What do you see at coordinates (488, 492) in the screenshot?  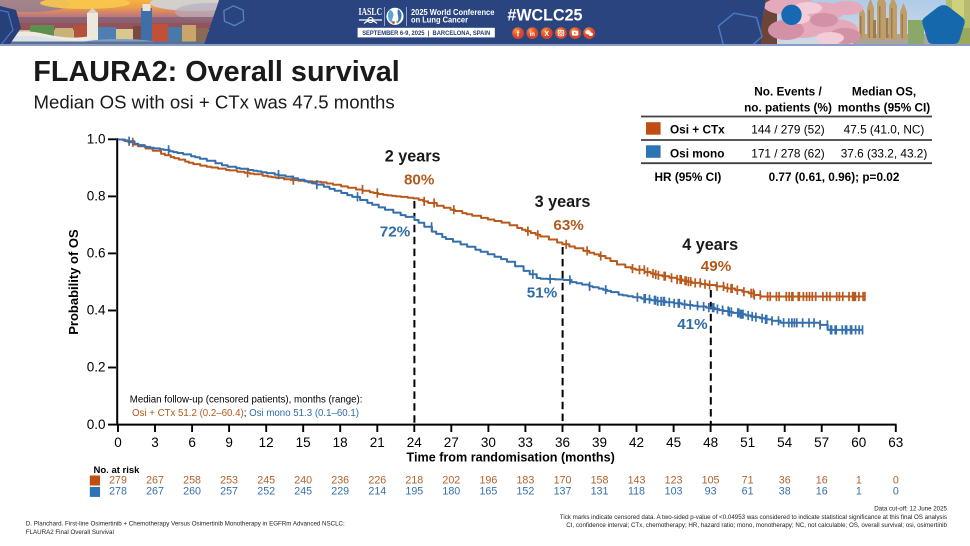 I see `svg-text: 165` at bounding box center [488, 492].